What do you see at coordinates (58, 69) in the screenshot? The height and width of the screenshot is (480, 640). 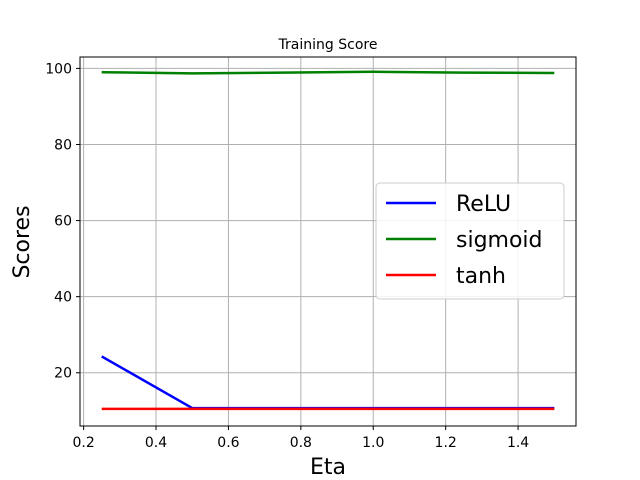 I see `y-tick-label: 100` at bounding box center [58, 69].